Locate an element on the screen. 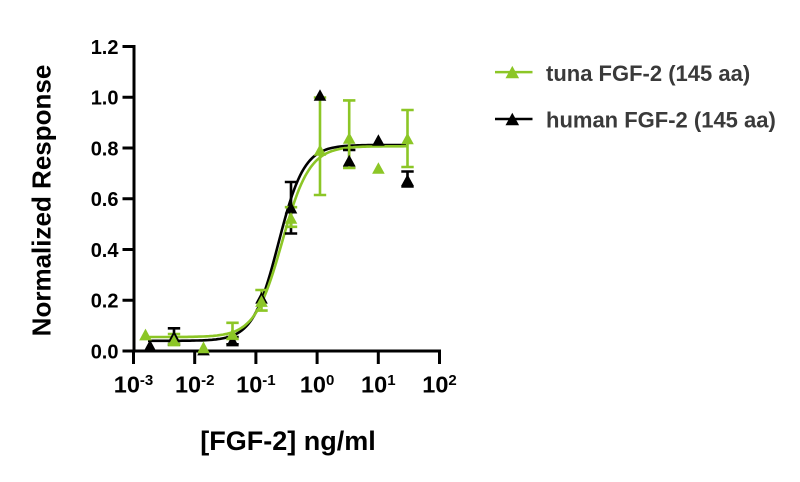 The image size is (800, 482). svg-text: tuna FGF-2 (145 aa) is located at coordinates (648, 73).